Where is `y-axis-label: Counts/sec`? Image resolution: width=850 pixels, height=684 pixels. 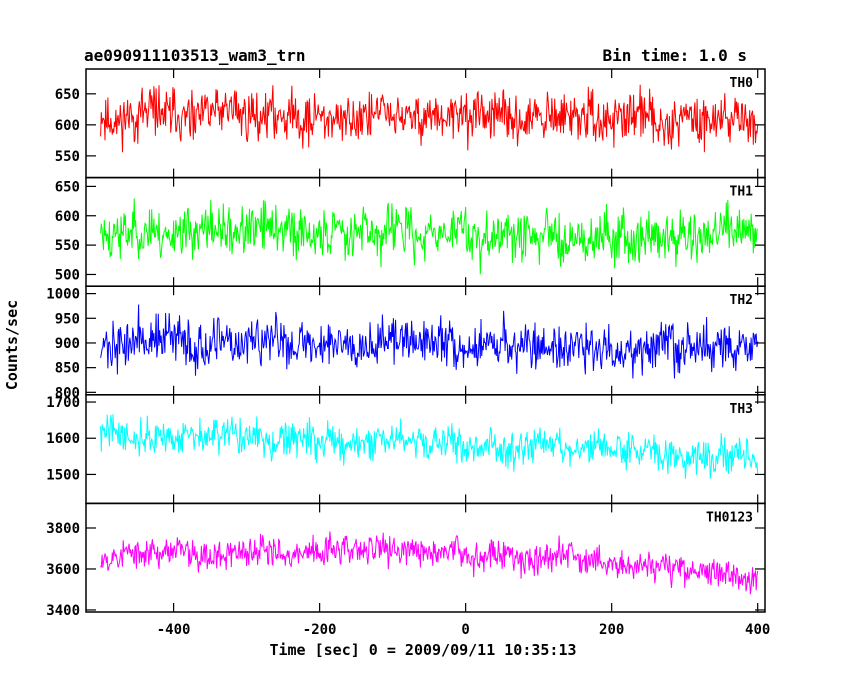 y-axis-label: Counts/sec is located at coordinates (12, 345).